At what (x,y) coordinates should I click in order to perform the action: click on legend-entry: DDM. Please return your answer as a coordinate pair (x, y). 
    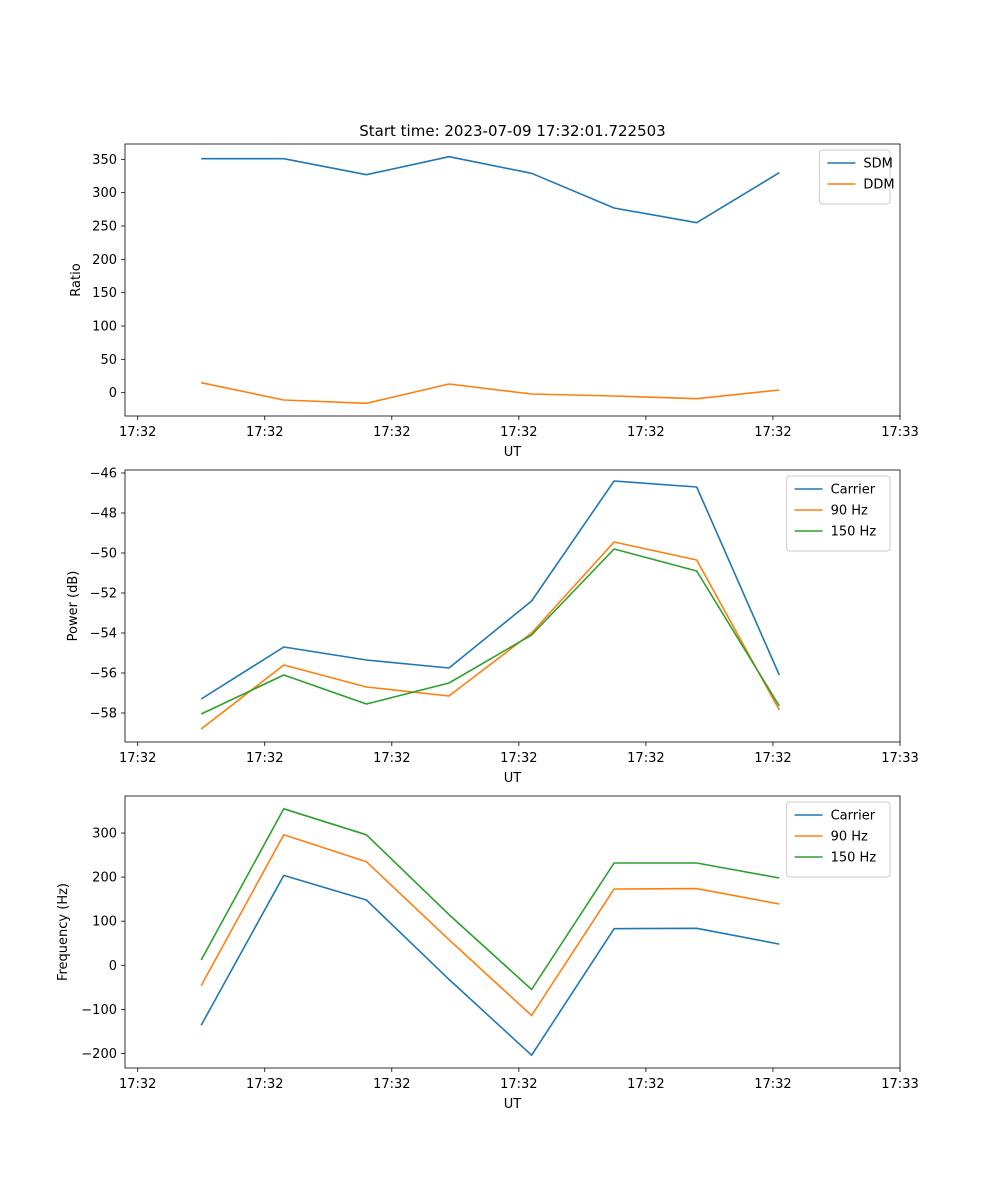
    Looking at the image, I should click on (878, 185).